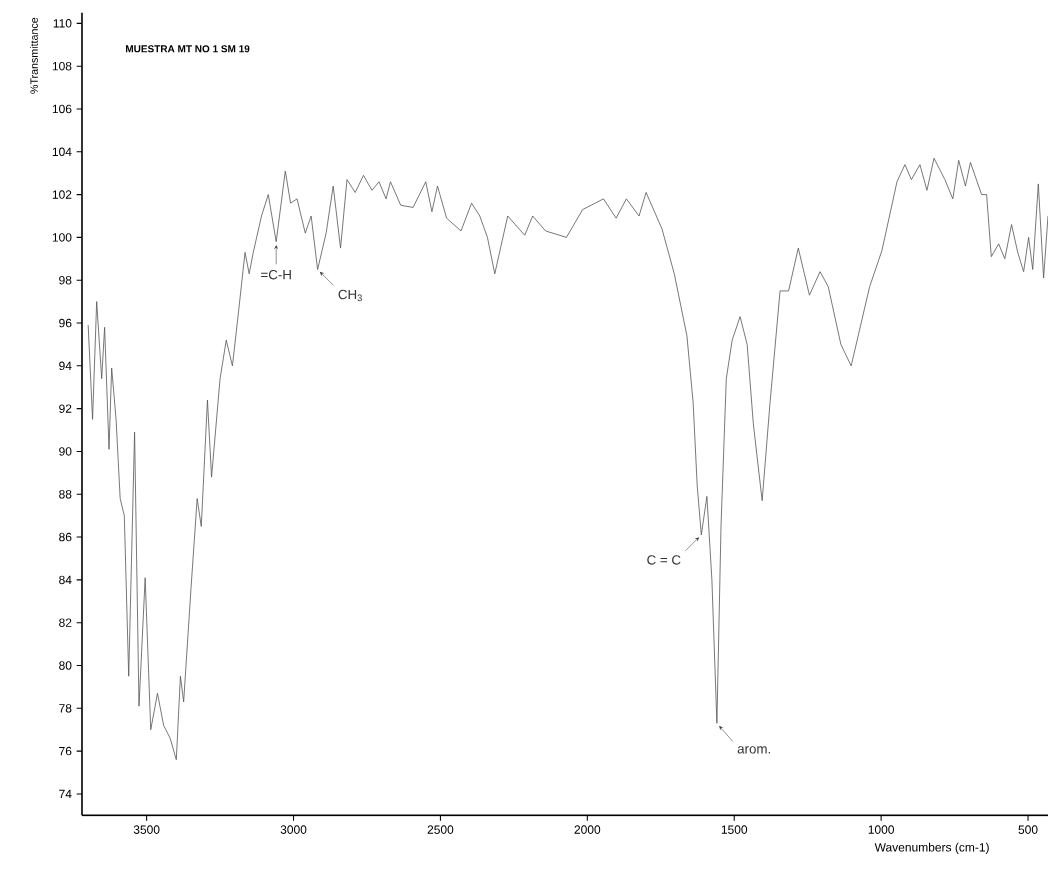 The width and height of the screenshot is (1048, 870). Describe the element at coordinates (65, 494) in the screenshot. I see `y-tick-label: 88` at that location.